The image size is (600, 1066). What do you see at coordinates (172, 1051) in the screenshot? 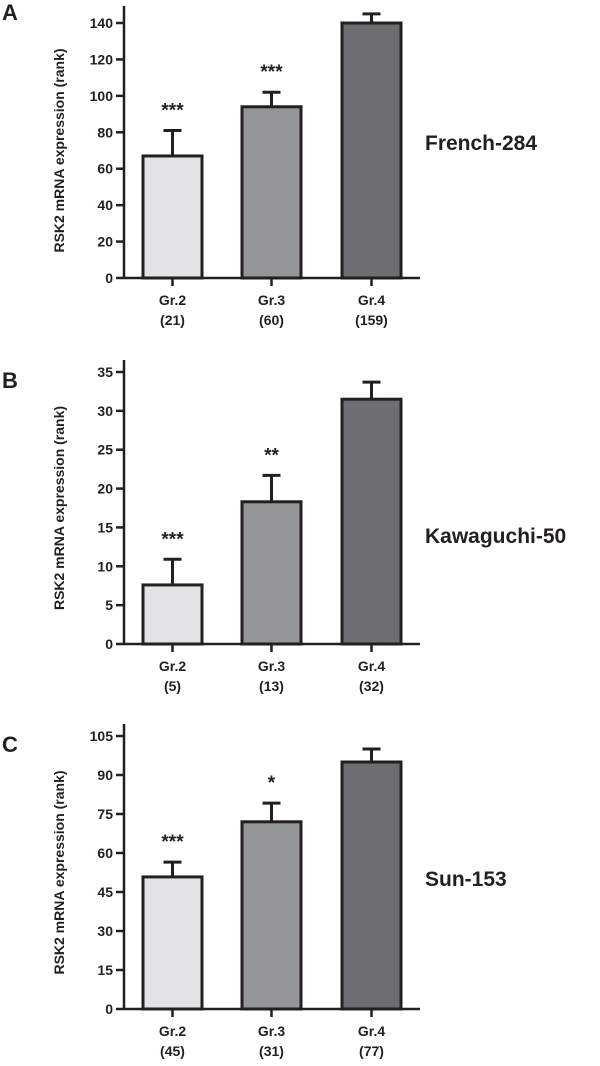
I see `x-tick-count: (45)` at bounding box center [172, 1051].